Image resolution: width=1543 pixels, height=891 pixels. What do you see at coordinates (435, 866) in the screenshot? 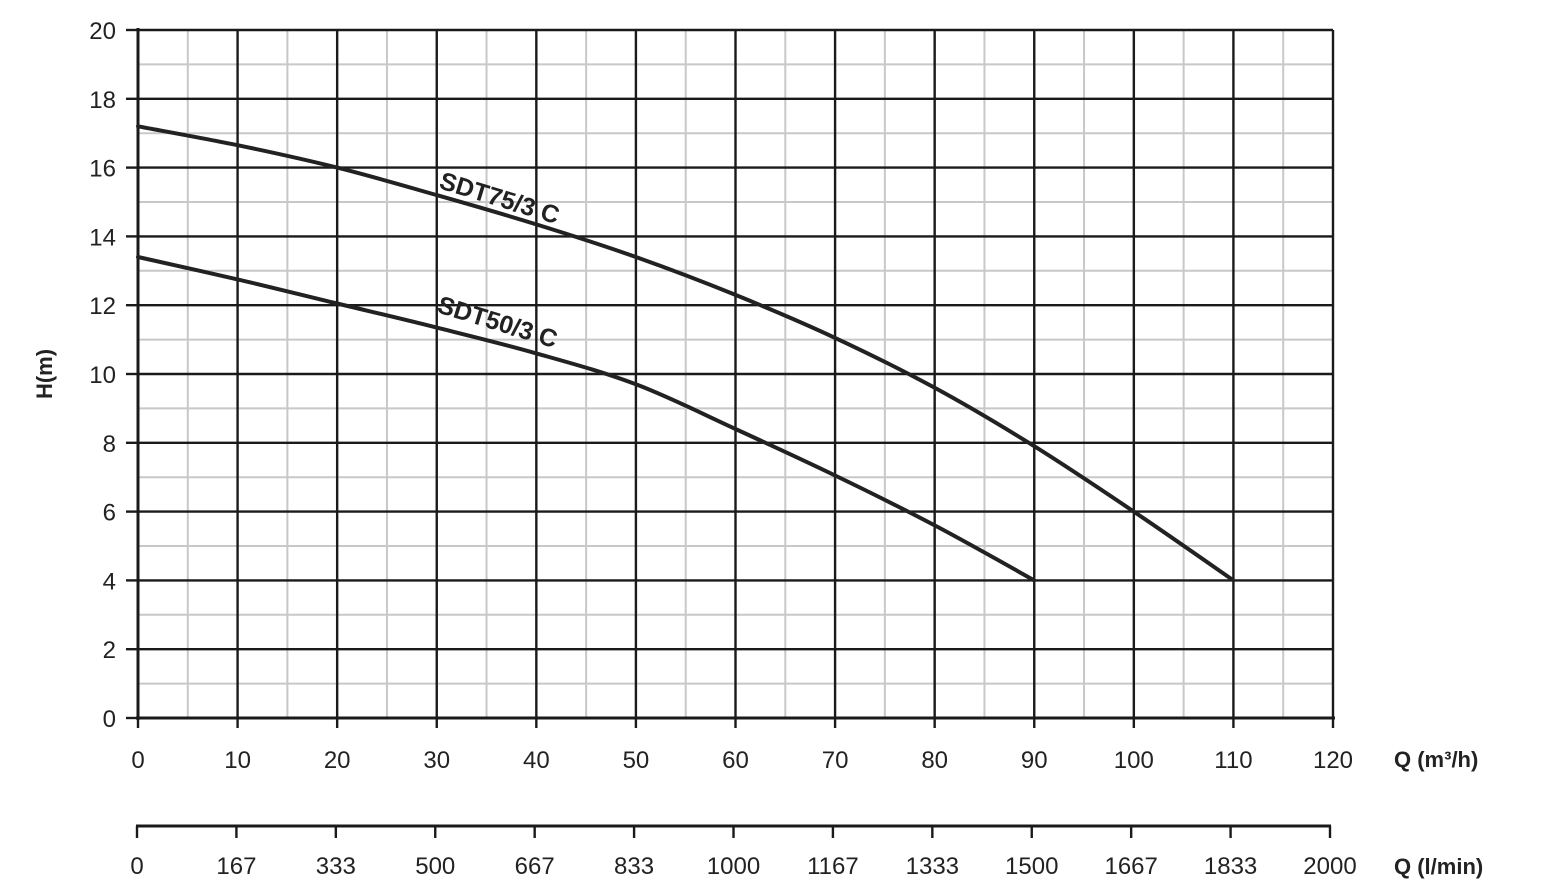
I see `x2-tick-label: 500` at bounding box center [435, 866].